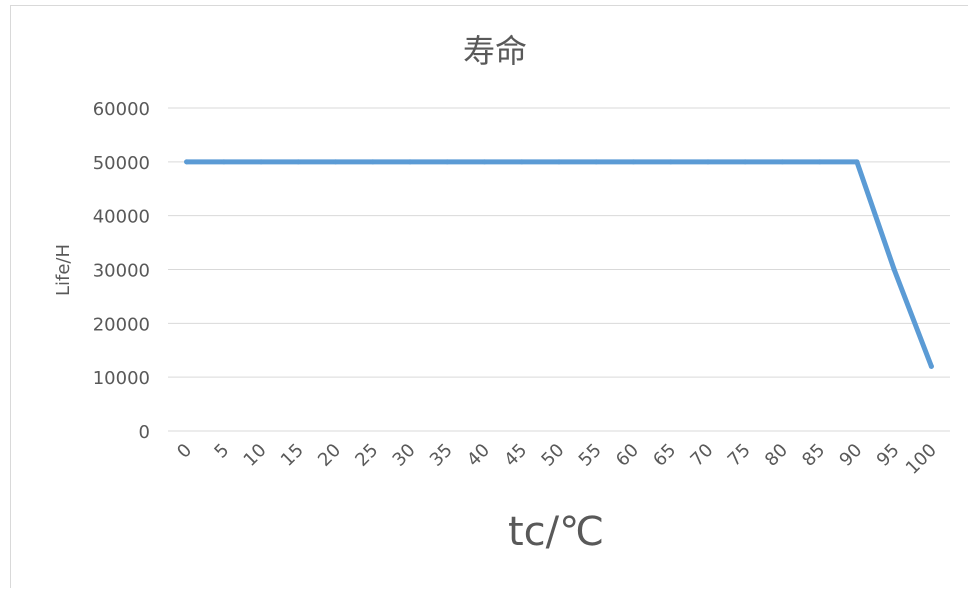 This screenshot has width=969, height=589. I want to click on y-axis-title: Life/H, so click(63, 270).